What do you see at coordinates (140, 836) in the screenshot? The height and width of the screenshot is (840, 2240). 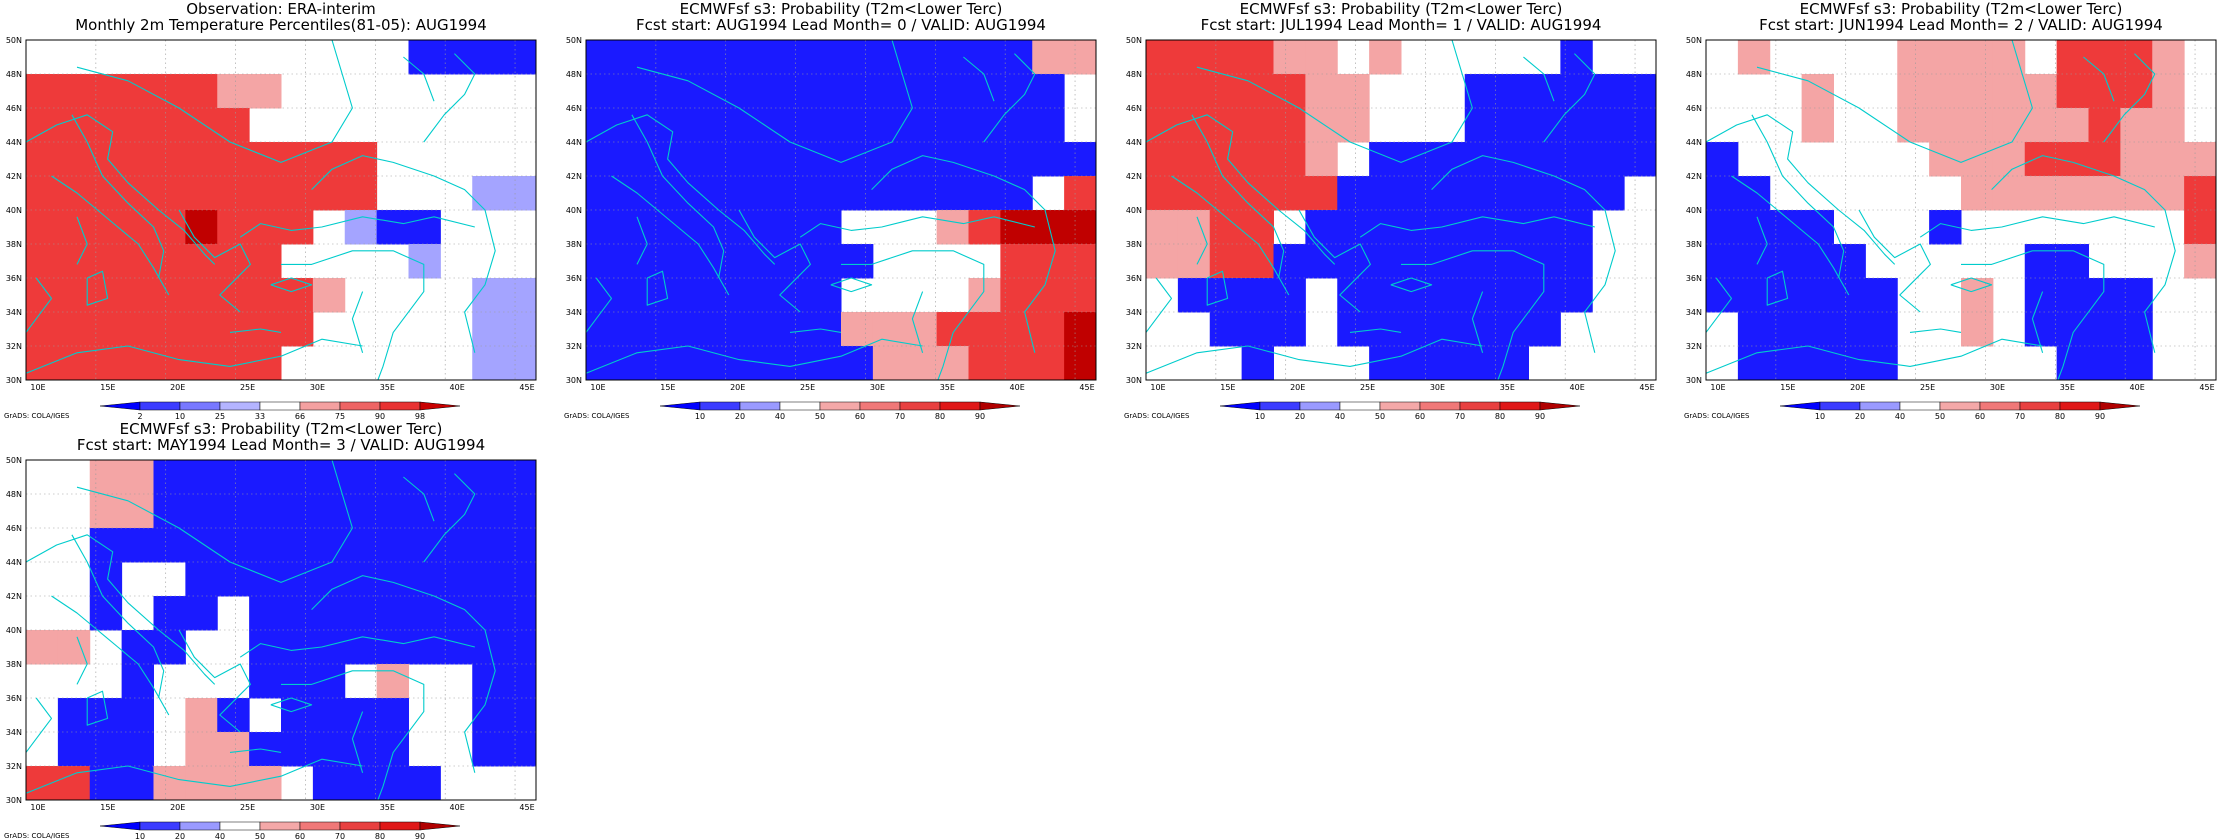 I see `colorbar-label: 10` at bounding box center [140, 836].